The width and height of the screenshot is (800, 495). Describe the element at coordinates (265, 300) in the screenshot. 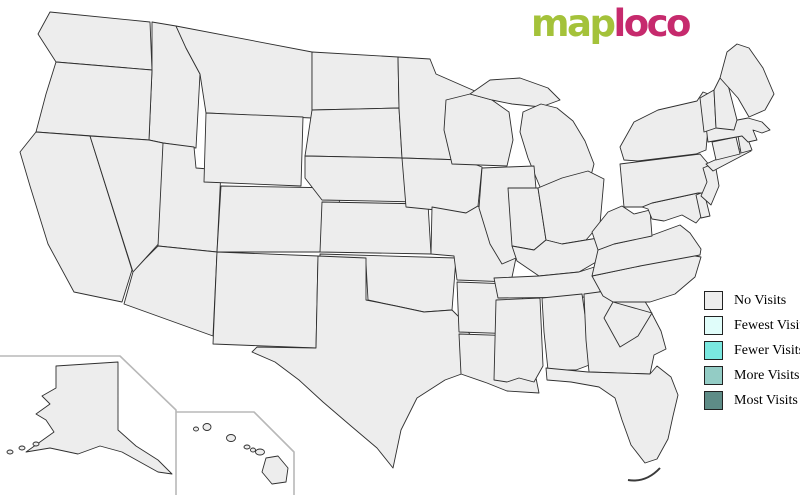

I see `state-new-mexico` at that location.